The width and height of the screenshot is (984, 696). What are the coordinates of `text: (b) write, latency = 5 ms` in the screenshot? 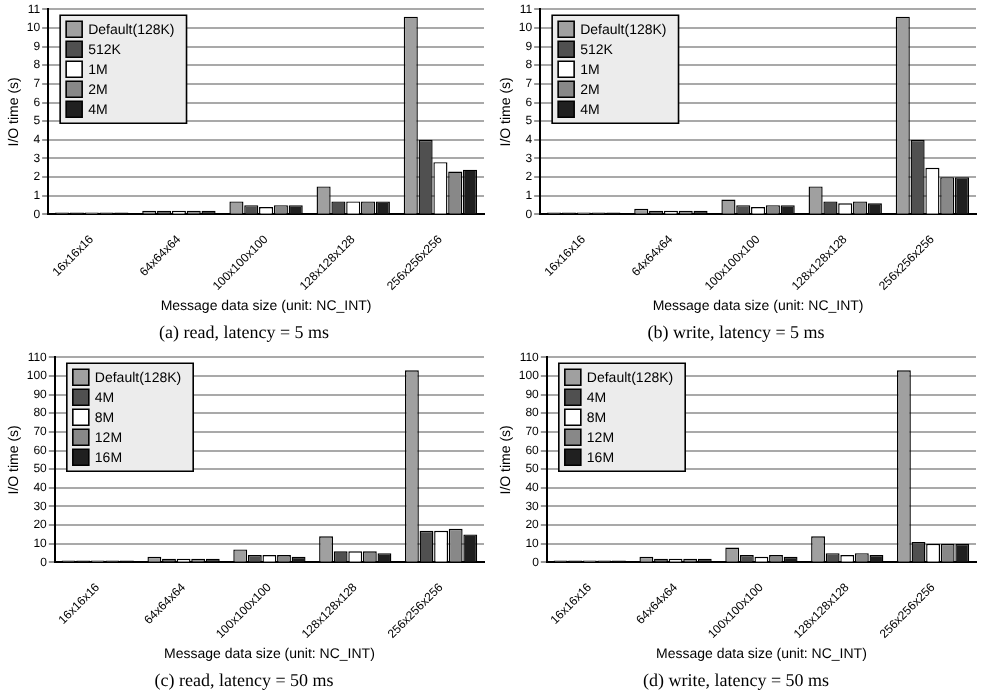 It's located at (736, 331).